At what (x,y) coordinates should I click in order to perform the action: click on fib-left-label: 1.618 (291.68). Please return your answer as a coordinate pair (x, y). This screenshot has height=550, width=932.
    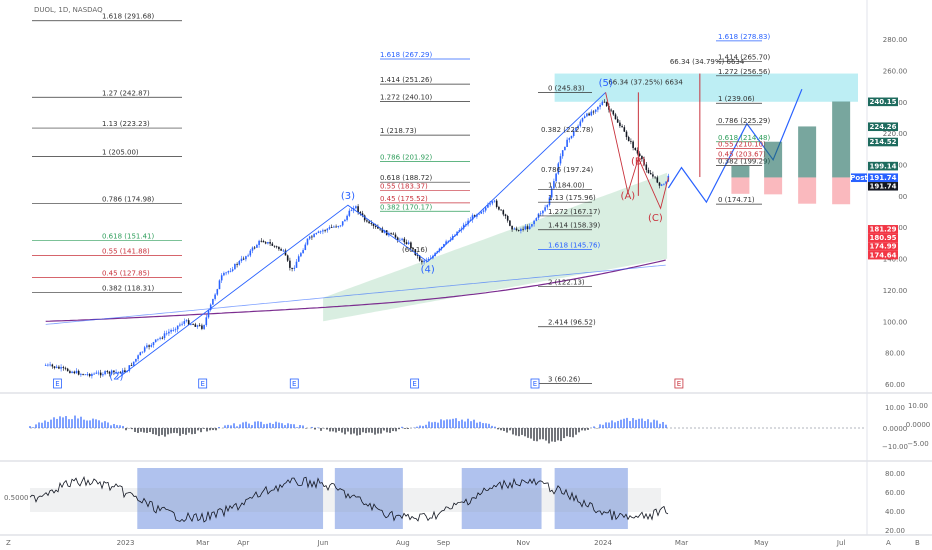
    Looking at the image, I should click on (128, 17).